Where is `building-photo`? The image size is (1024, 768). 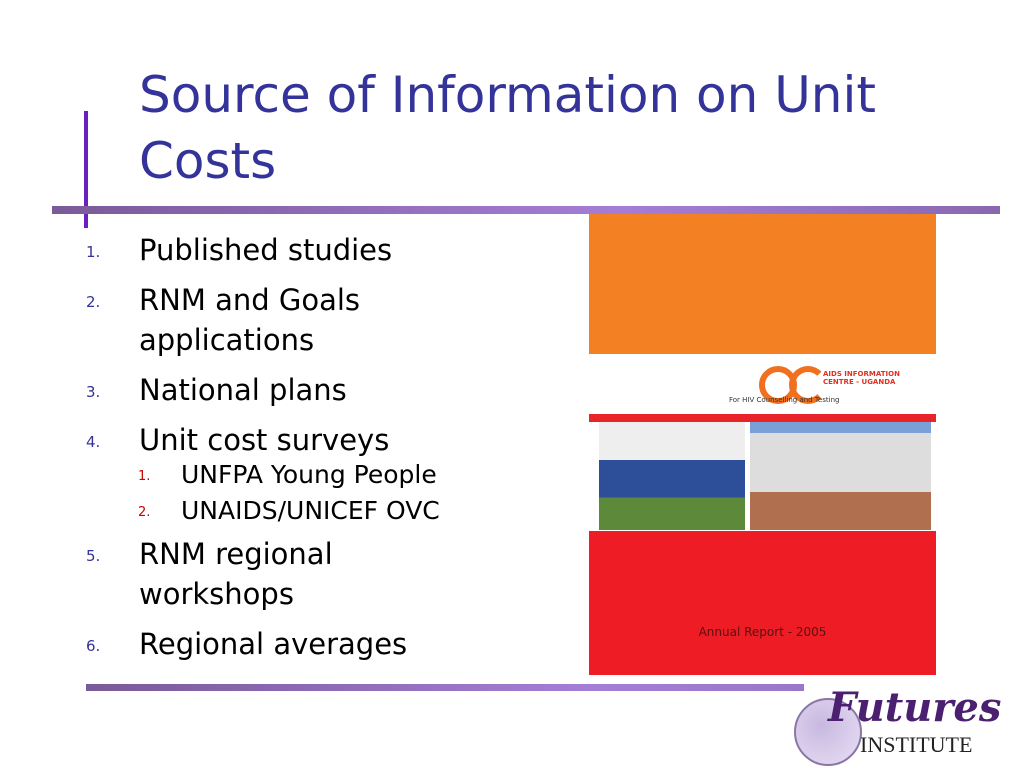 building-photo is located at coordinates (840, 476).